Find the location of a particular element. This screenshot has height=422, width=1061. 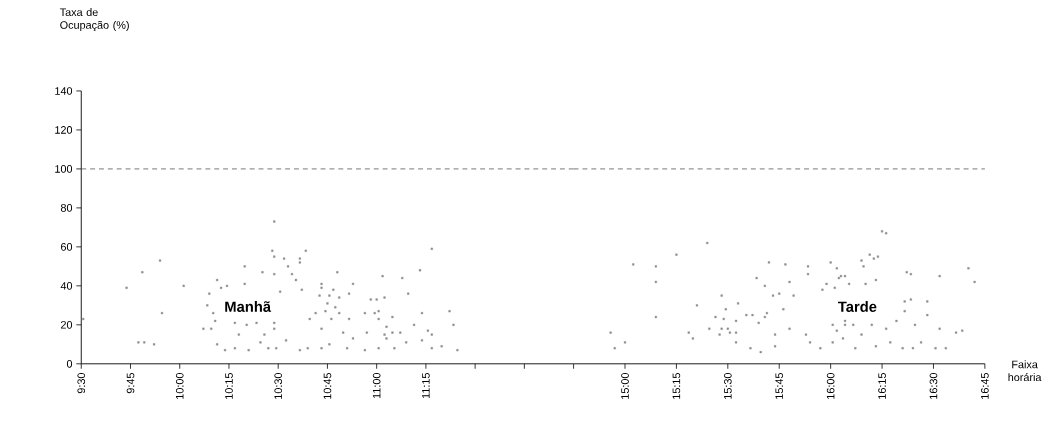

y-tick-label: 80 is located at coordinates (66, 208).